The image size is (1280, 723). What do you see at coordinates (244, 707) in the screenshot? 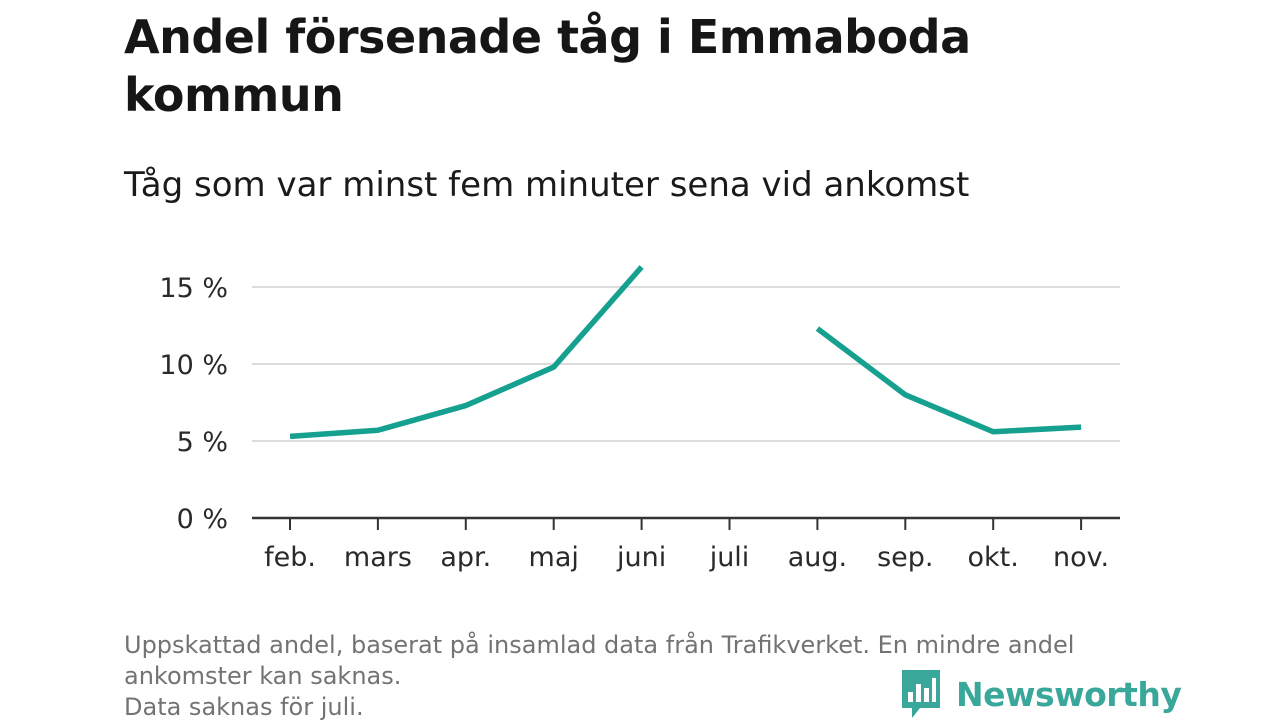
I see `footnote-line: Data saknas för juli.` at bounding box center [244, 707].